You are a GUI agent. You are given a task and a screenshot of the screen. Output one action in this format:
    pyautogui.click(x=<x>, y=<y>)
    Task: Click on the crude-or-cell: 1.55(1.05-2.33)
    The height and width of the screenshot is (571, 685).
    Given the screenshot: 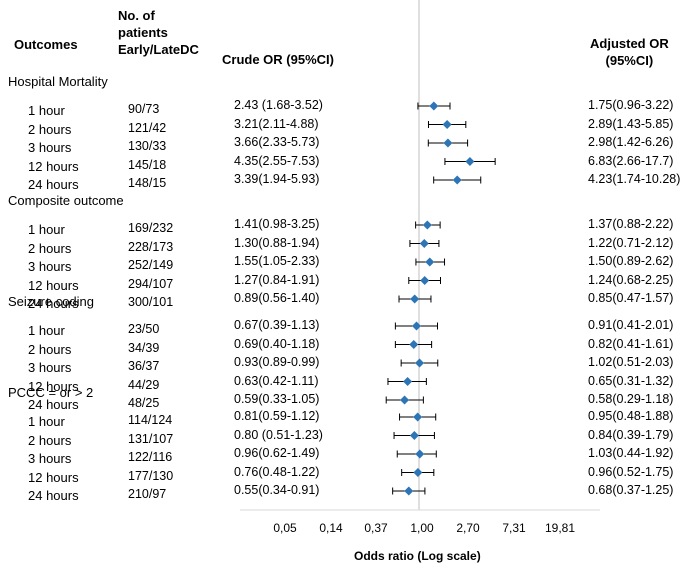 What is the action you would take?
    pyautogui.click(x=277, y=261)
    